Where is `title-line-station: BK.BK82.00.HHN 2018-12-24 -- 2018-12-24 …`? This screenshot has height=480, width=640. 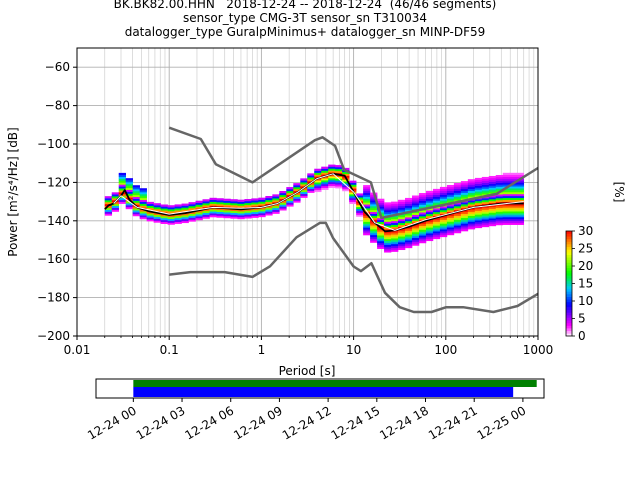
title-line-station: BK.BK82.00.HHN 2018-12-24 -- 2018-12-24 … is located at coordinates (305, 5).